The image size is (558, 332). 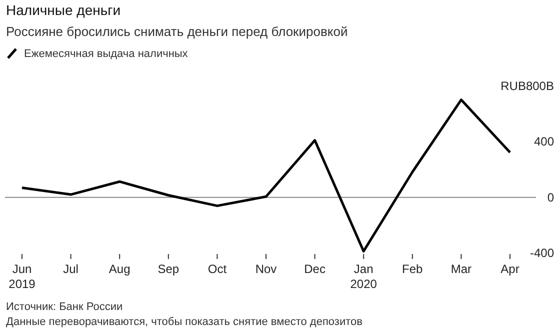 What do you see at coordinates (177, 31) in the screenshot?
I see `chart-subtitle: Россияне бросились снимать деньги перед блокировкой` at bounding box center [177, 31].